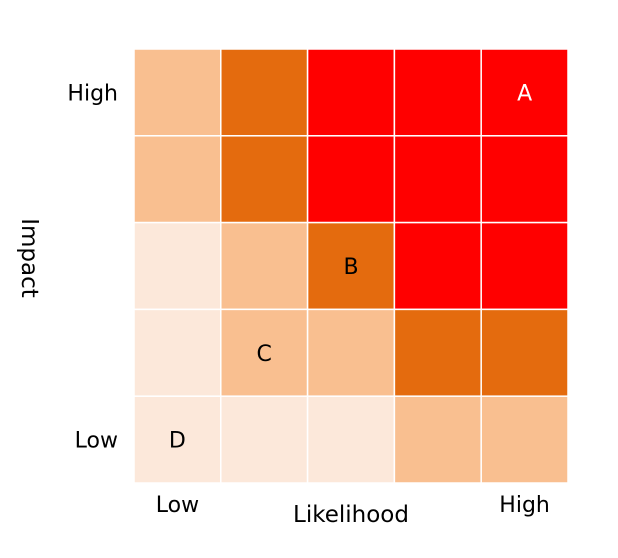 The height and width of the screenshot is (558, 618). Describe the element at coordinates (92, 267) in the screenshot. I see `y-axis-ticks: High Low` at that location.